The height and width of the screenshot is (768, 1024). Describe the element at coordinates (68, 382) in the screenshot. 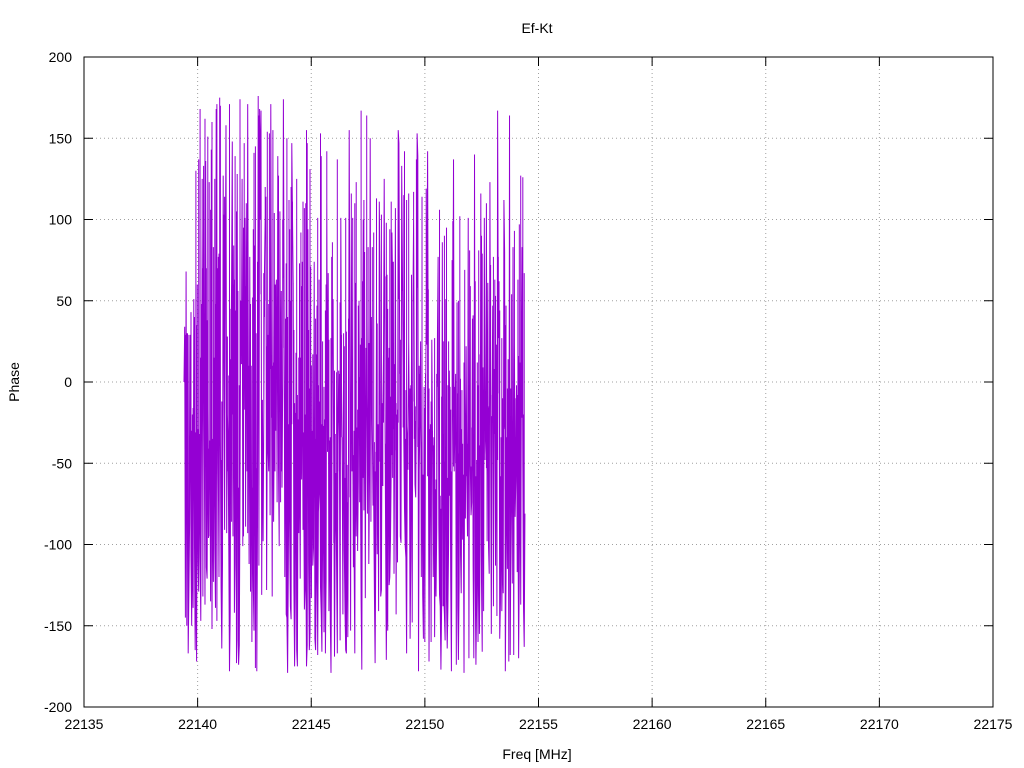

I see `y-tick-label: 0` at that location.